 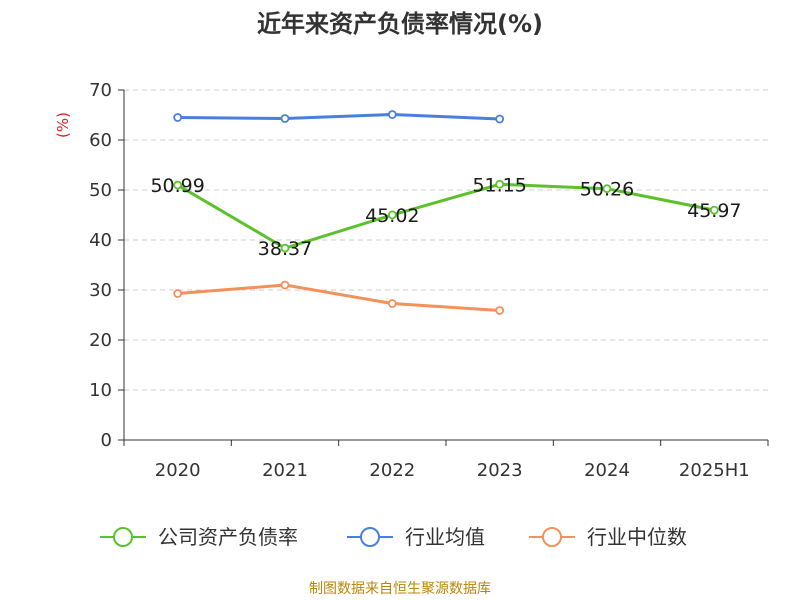 I want to click on y-tick-label: 30, so click(x=100, y=290).